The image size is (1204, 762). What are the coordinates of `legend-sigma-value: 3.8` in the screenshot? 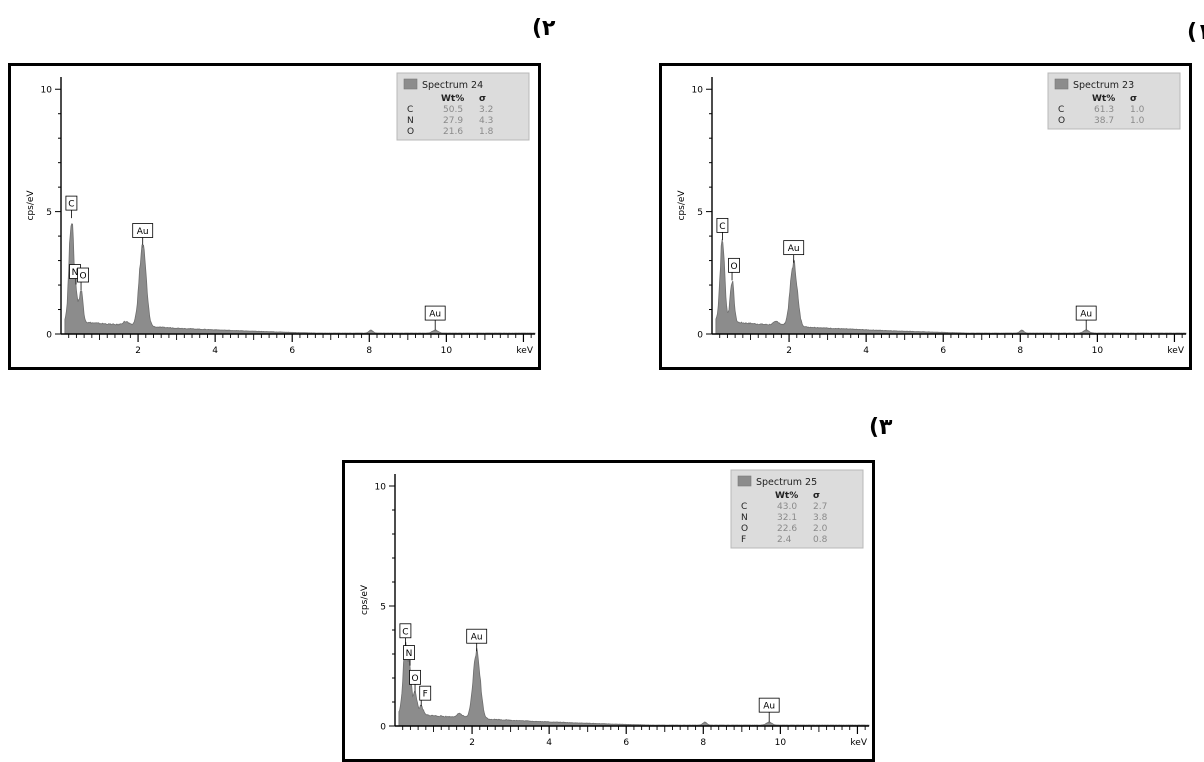 It's located at (820, 518).